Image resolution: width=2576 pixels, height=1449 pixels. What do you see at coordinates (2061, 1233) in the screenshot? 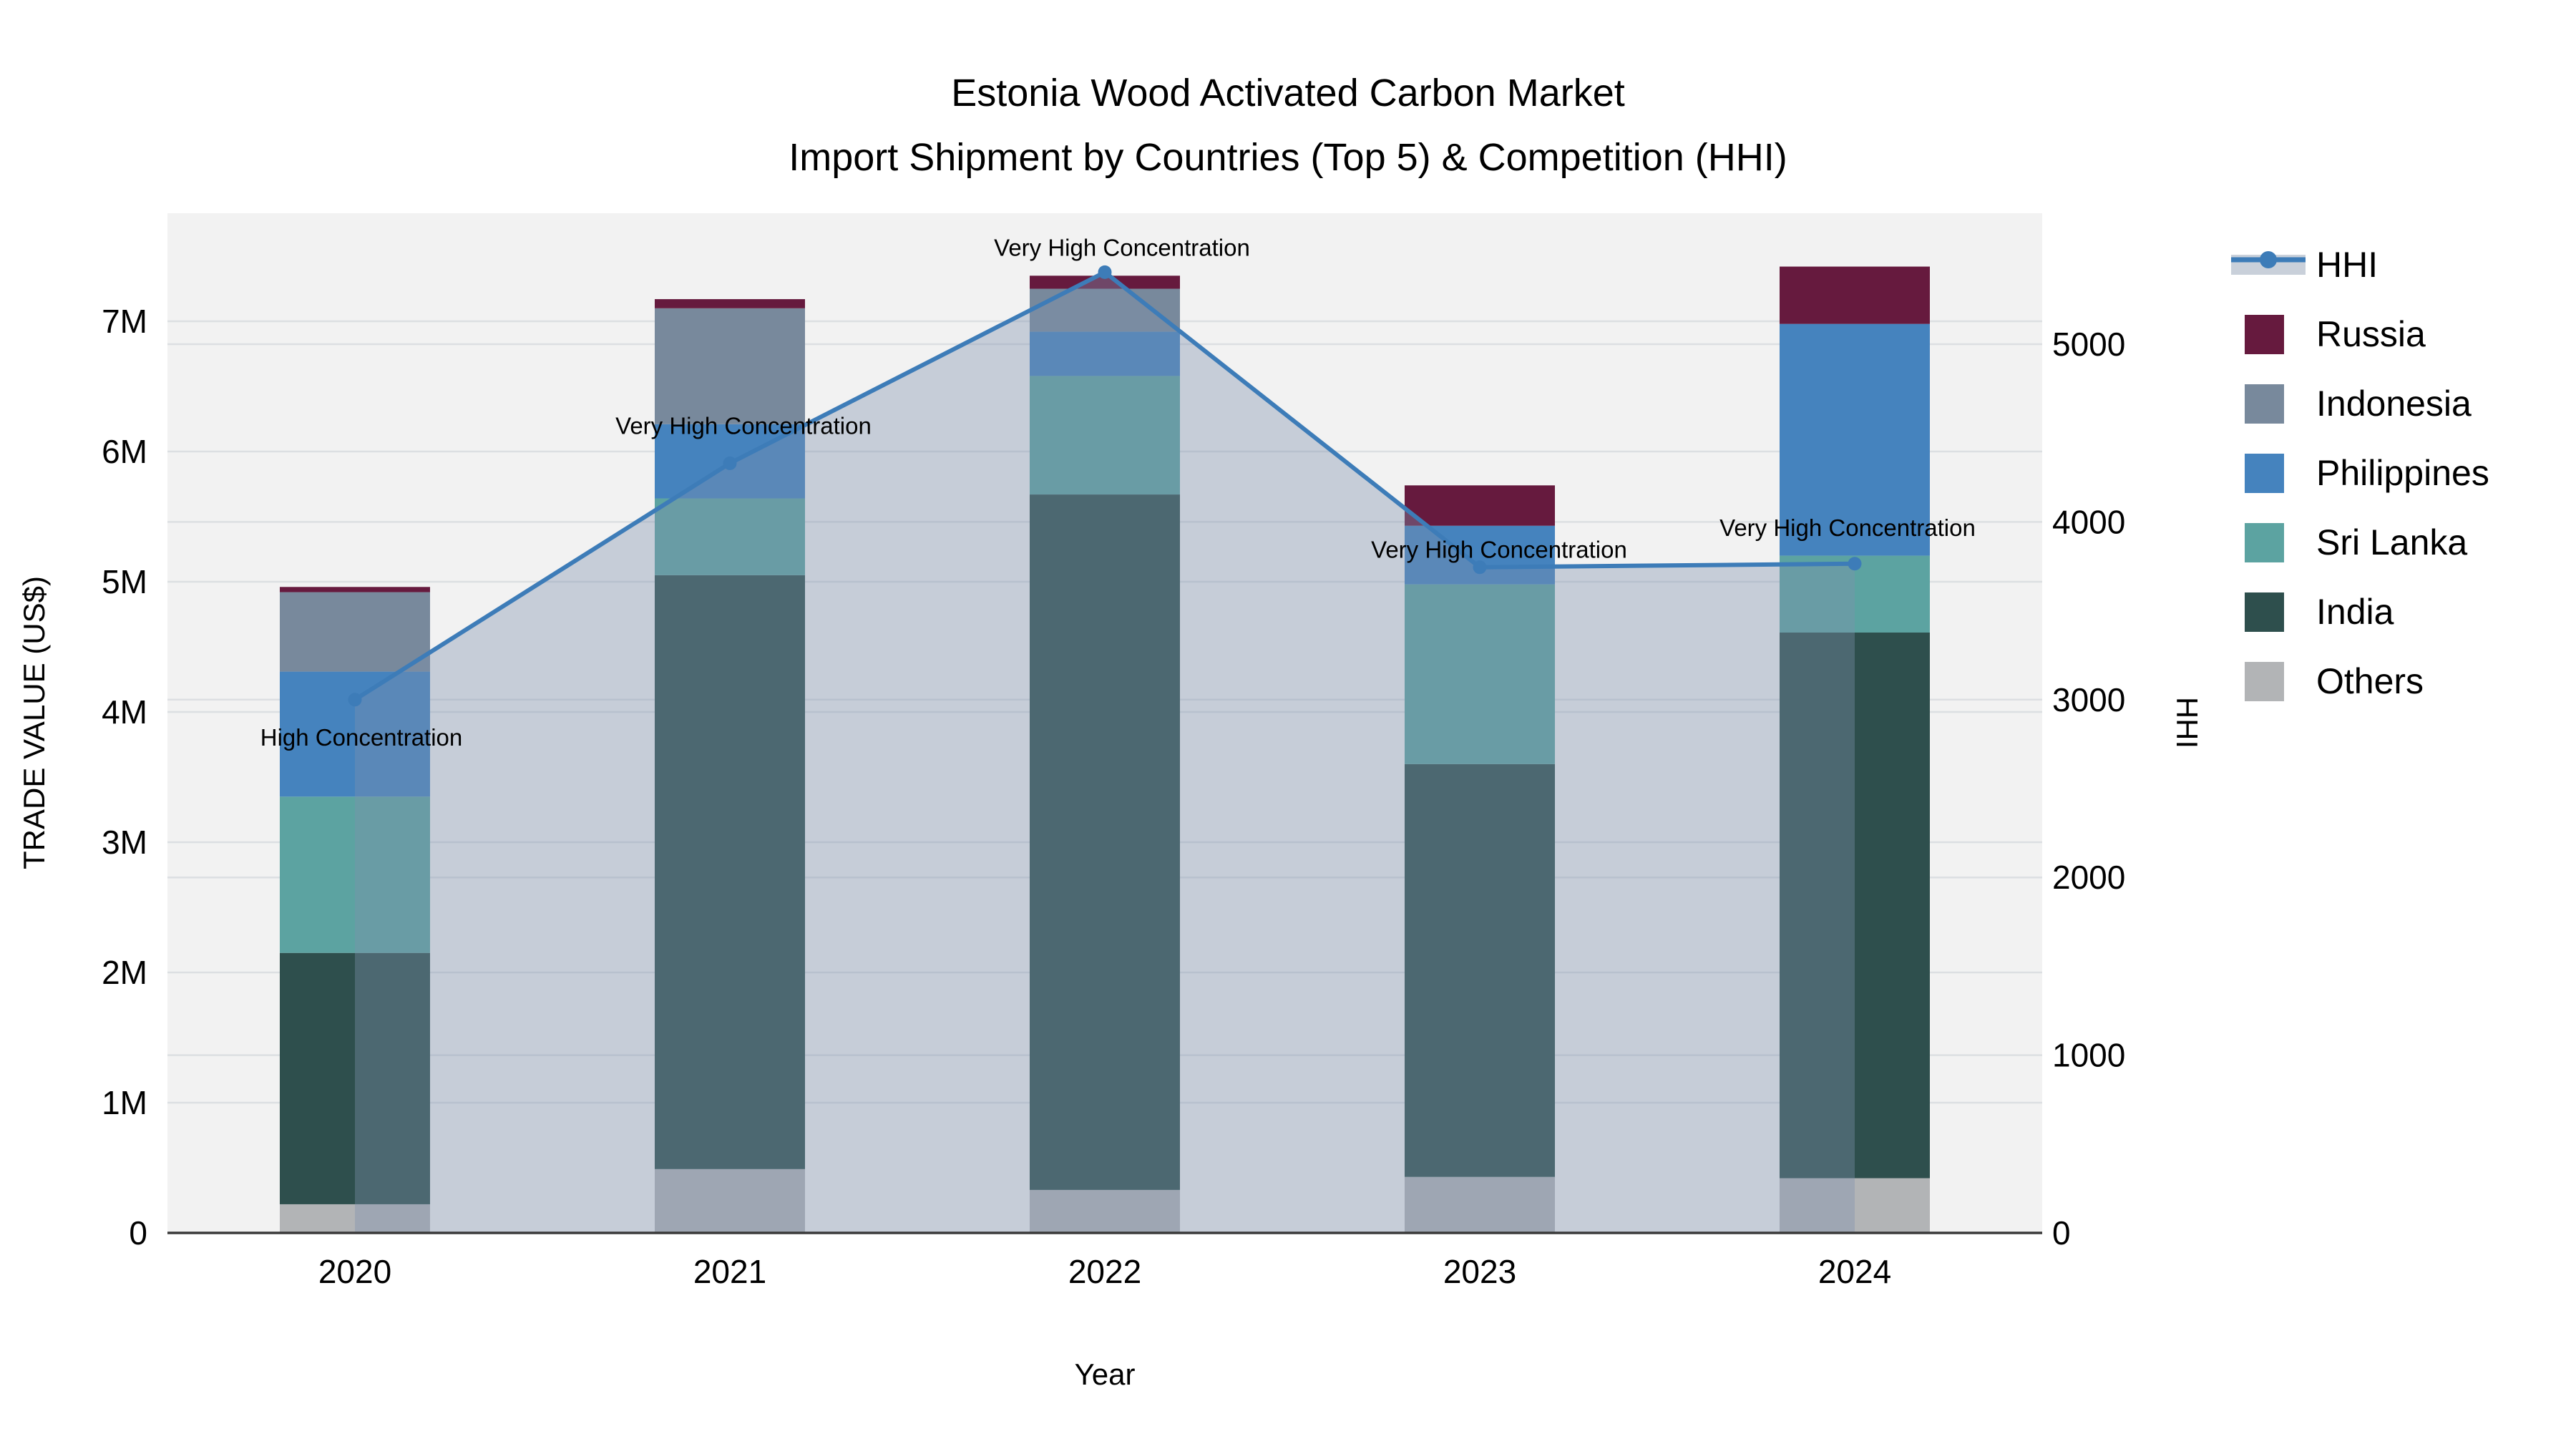
I see `y2-tick-0: 0` at bounding box center [2061, 1233].